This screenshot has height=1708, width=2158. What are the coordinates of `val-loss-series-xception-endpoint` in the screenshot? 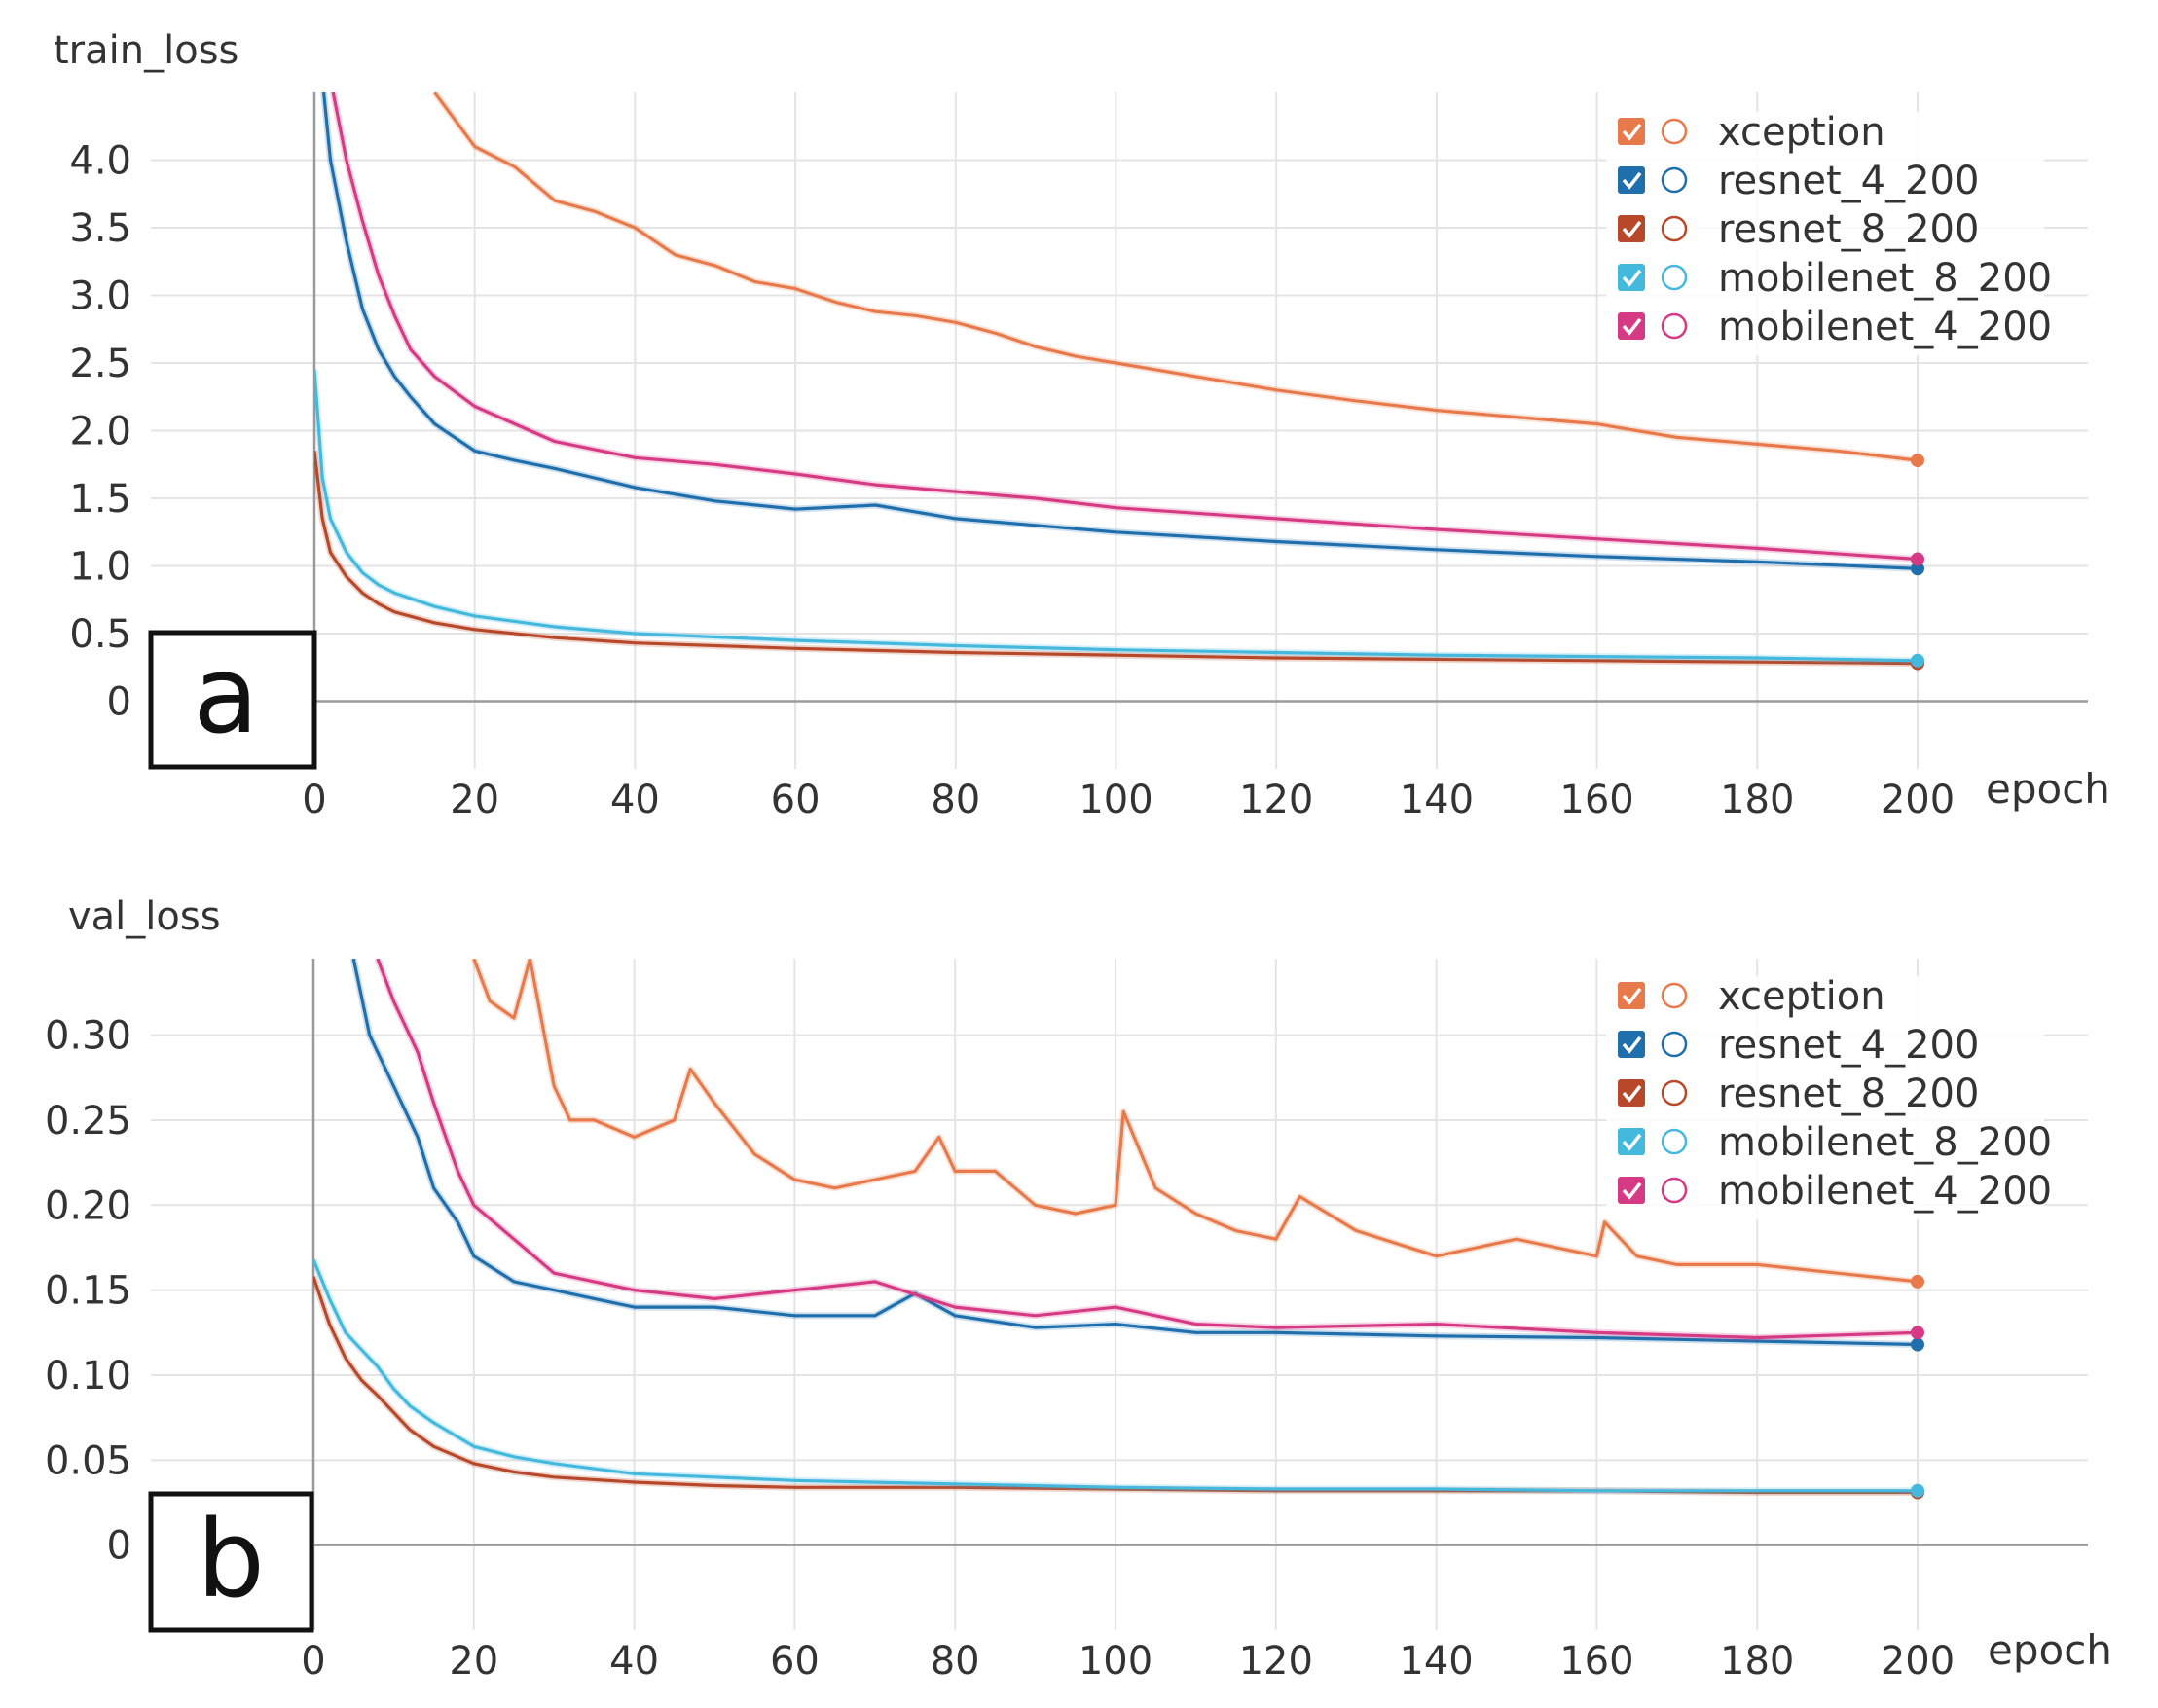 It's located at (1918, 1281).